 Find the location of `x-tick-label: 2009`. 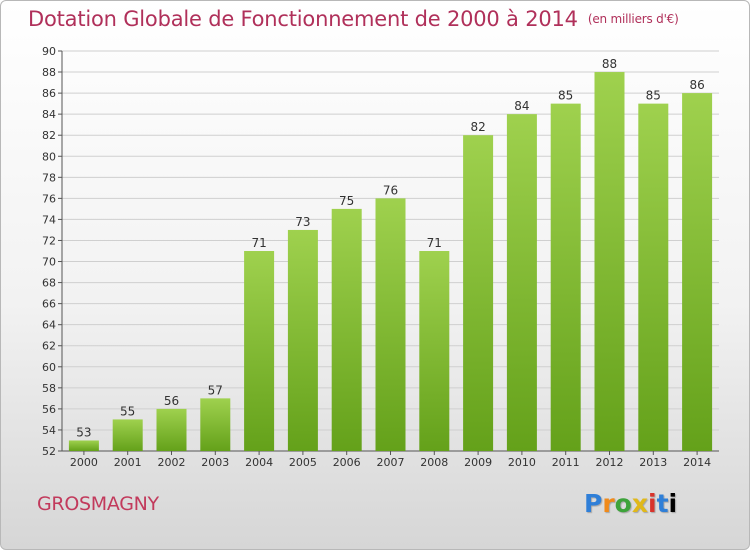

x-tick-label: 2009 is located at coordinates (478, 462).